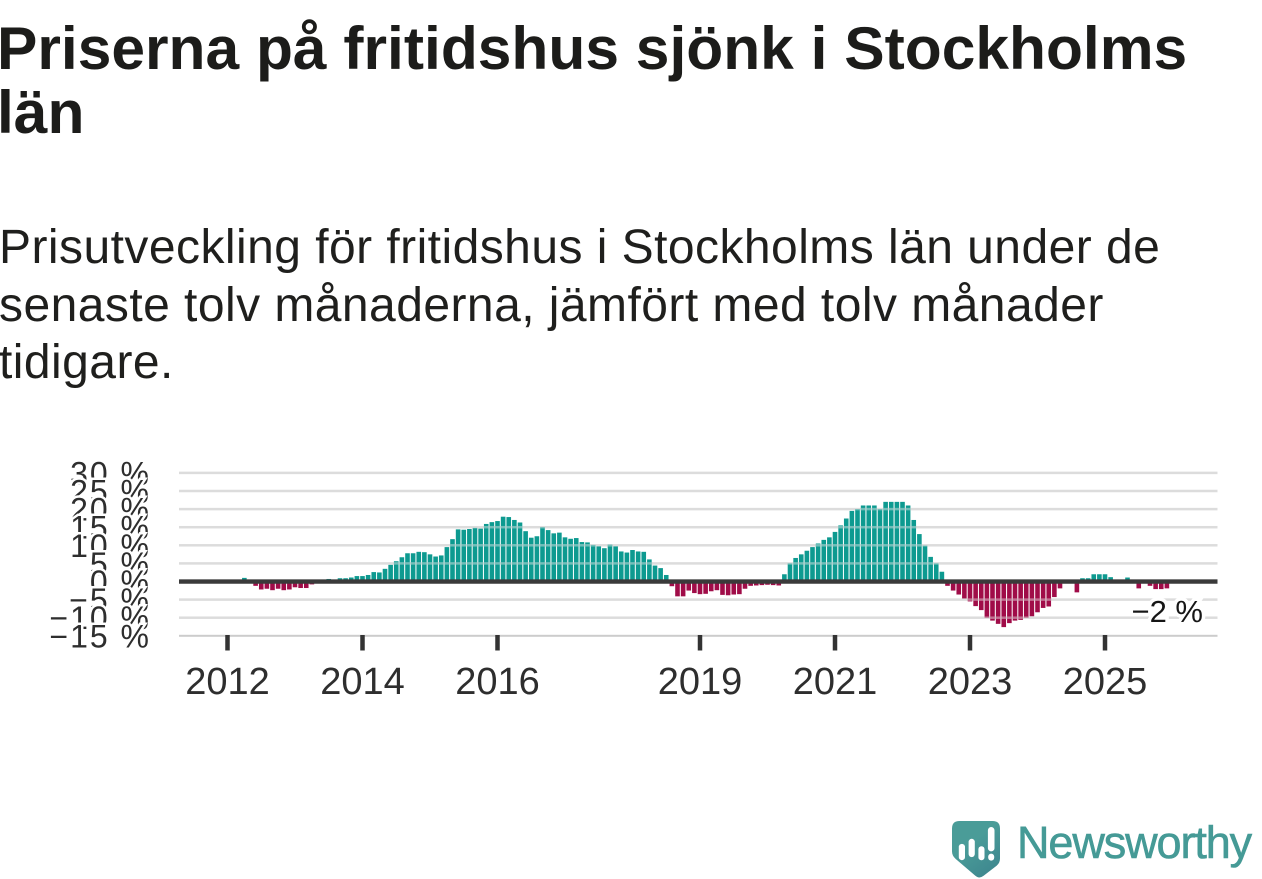  Describe the element at coordinates (227, 682) in the screenshot. I see `svg-text: 2012` at that location.